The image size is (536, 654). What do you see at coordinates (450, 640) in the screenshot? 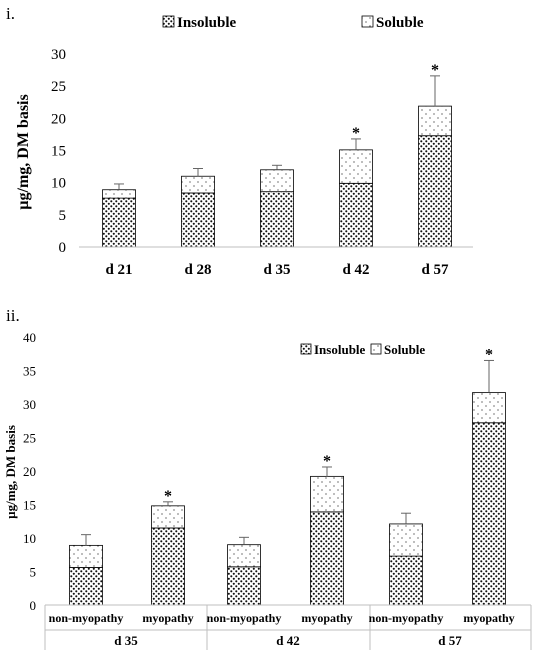
I see `x-group-label: d 57` at bounding box center [450, 640].